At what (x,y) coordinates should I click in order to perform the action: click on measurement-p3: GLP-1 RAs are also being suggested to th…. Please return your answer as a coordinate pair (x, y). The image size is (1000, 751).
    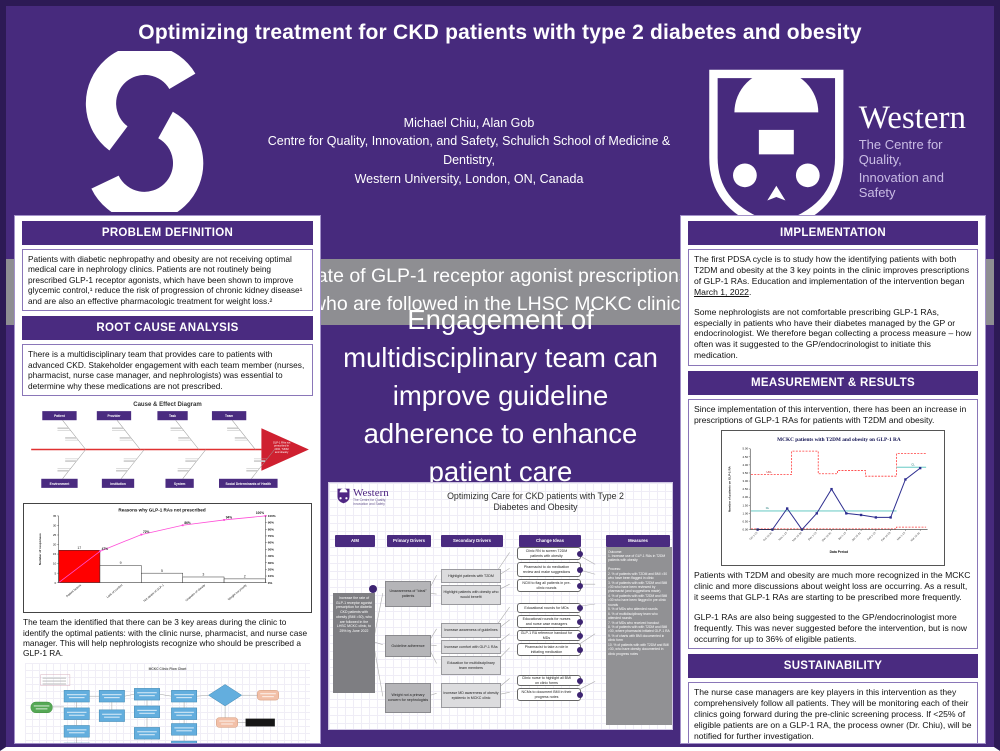
    Looking at the image, I should click on (830, 627).